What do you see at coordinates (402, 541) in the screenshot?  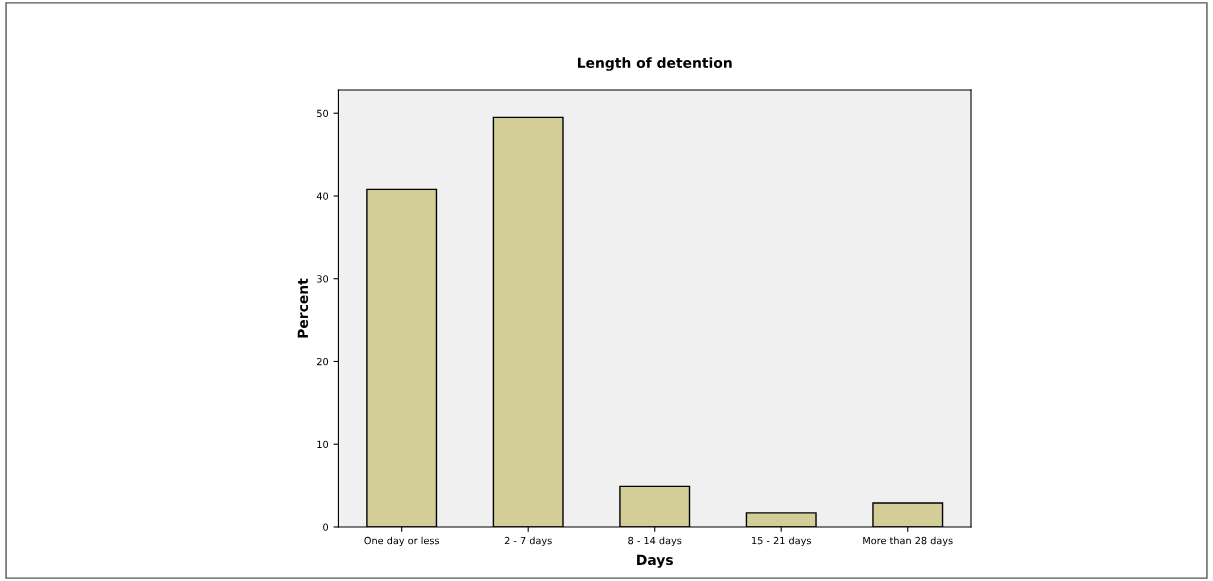 I see `x-tick-label: One day or less` at bounding box center [402, 541].